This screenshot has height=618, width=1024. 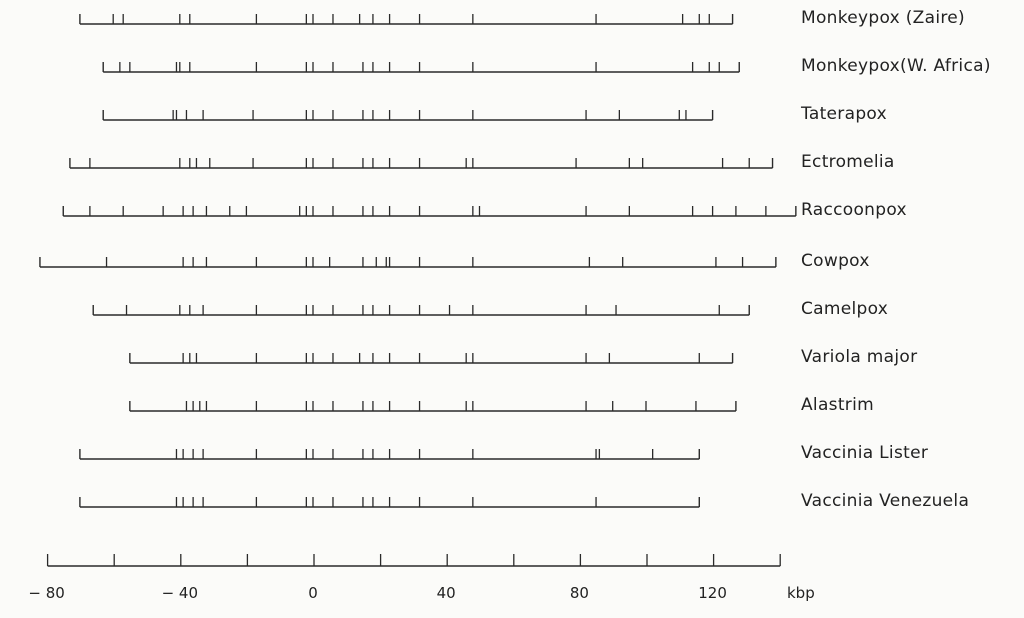 What do you see at coordinates (864, 453) in the screenshot?
I see `strain-label: Vaccinia Lister` at bounding box center [864, 453].